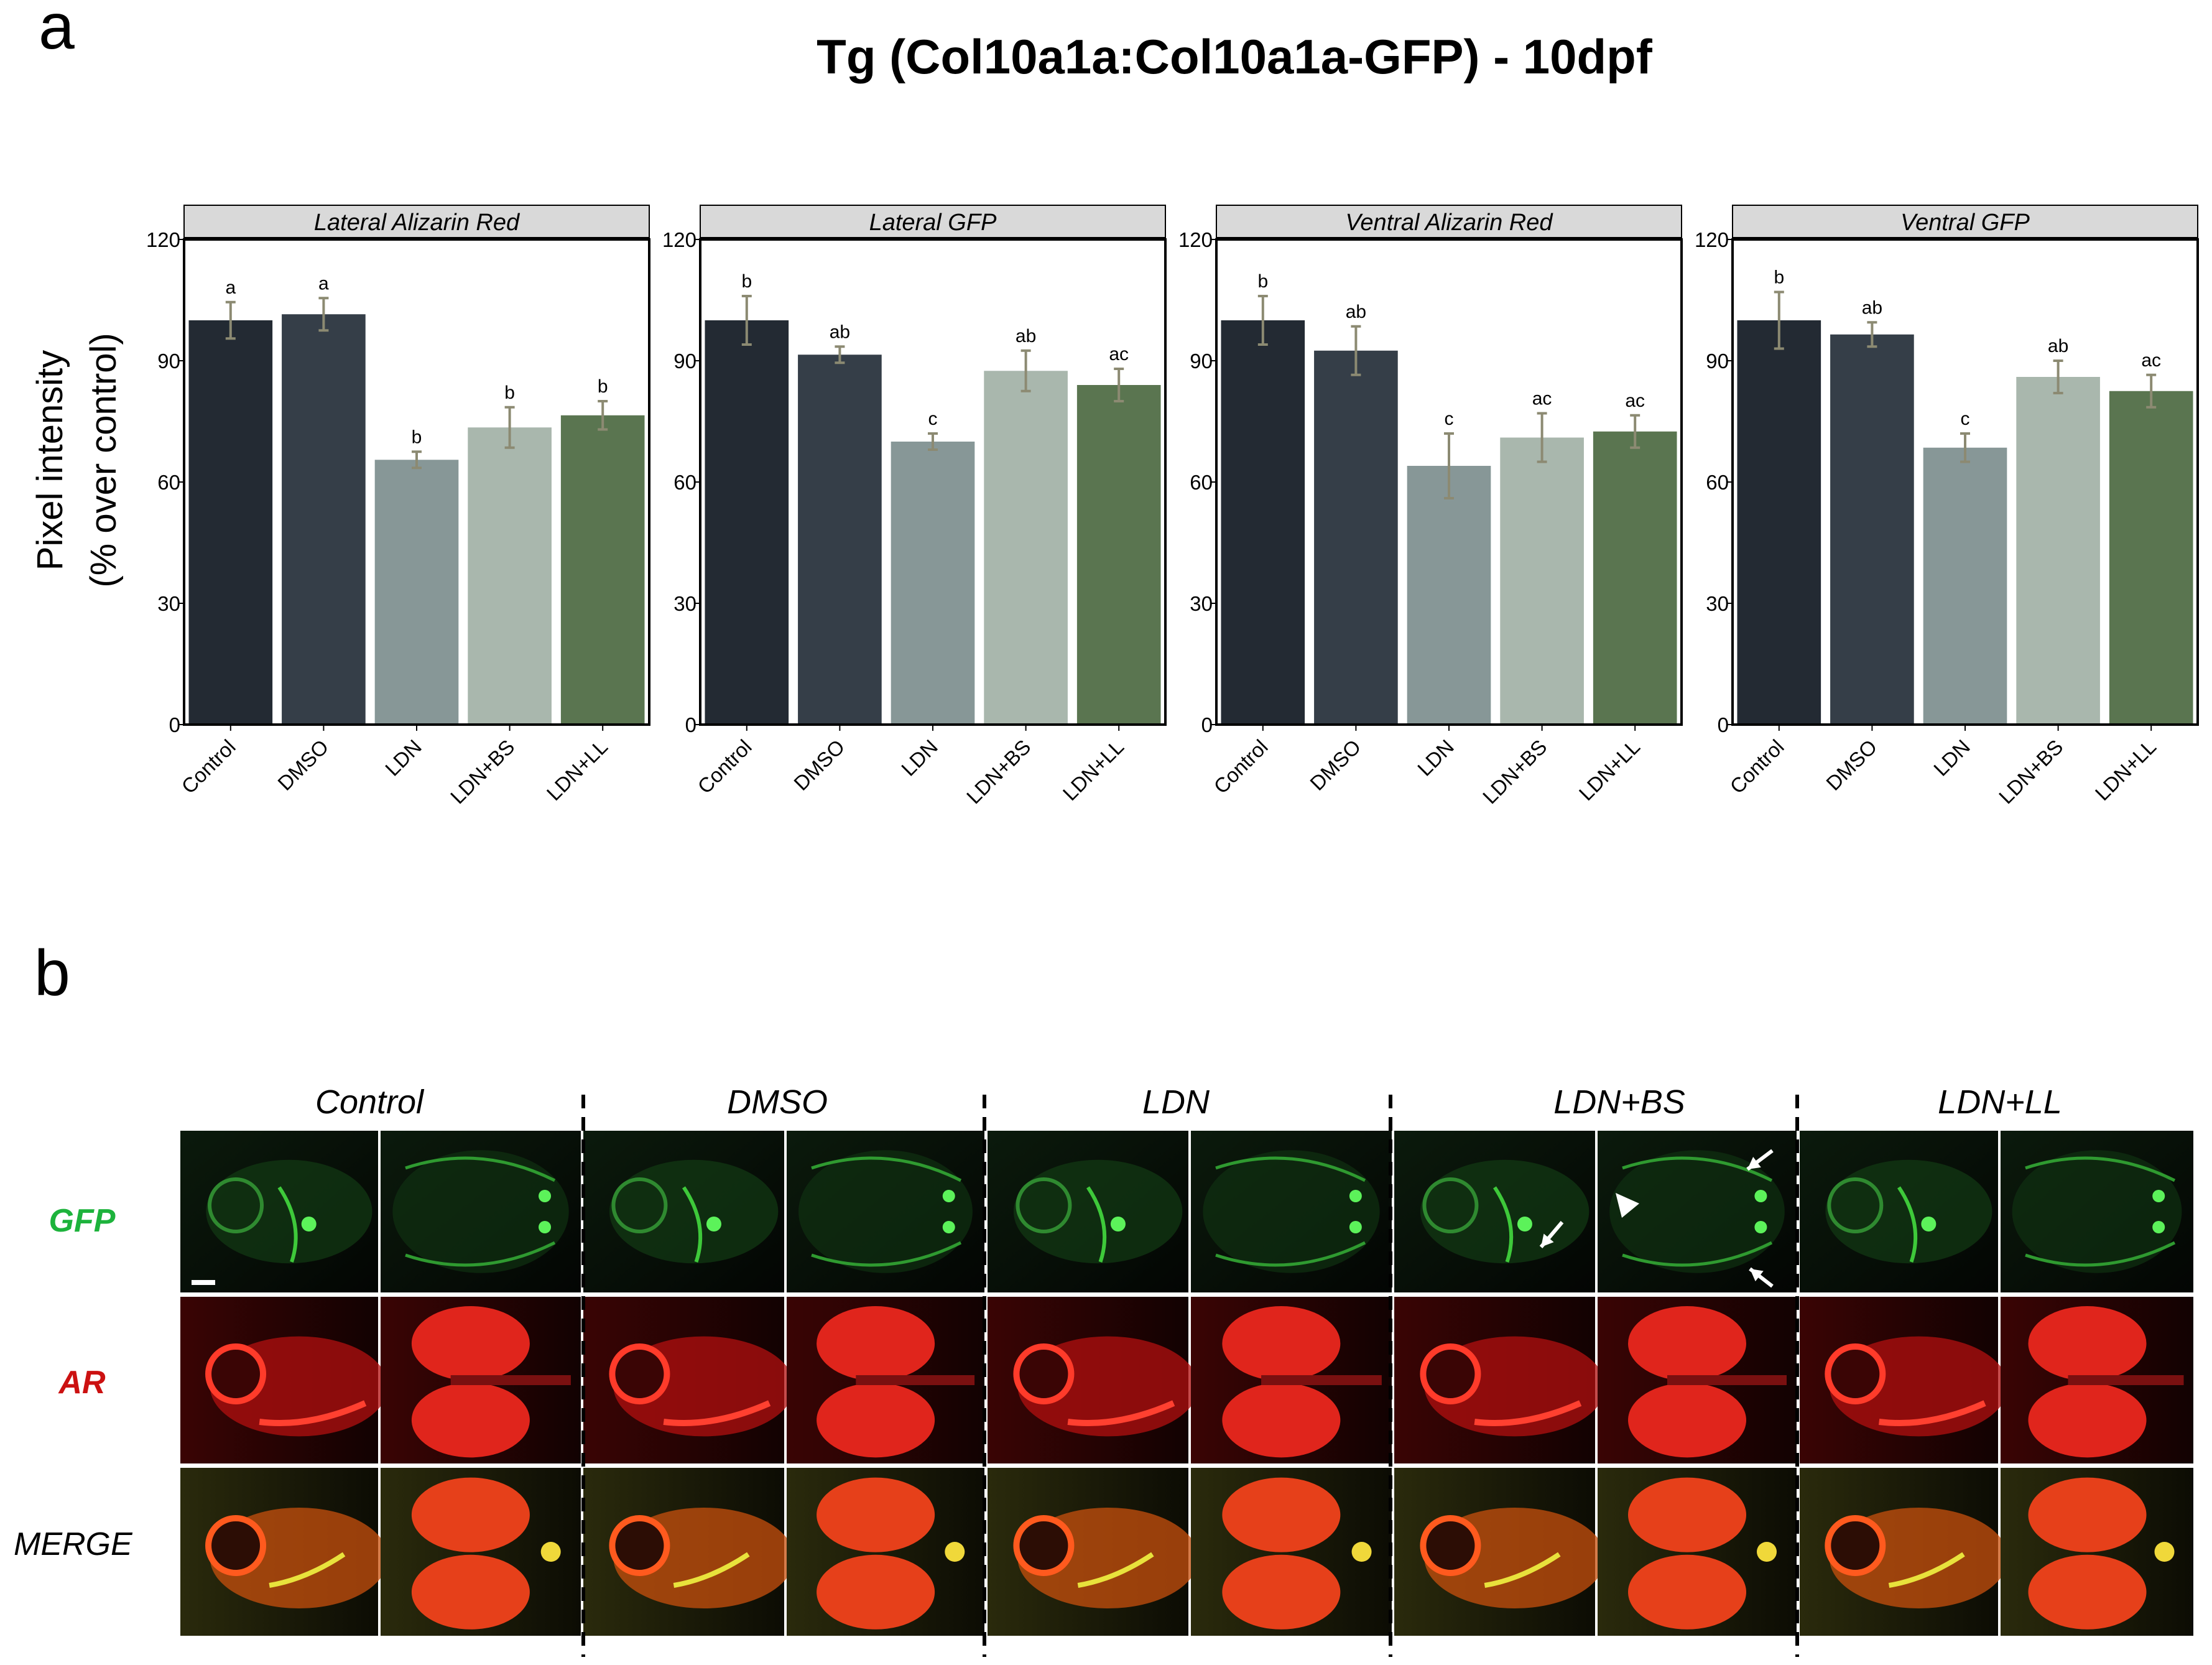 The width and height of the screenshot is (2212, 1665). I want to click on micrograph-green-ventral, so click(1697, 1211).